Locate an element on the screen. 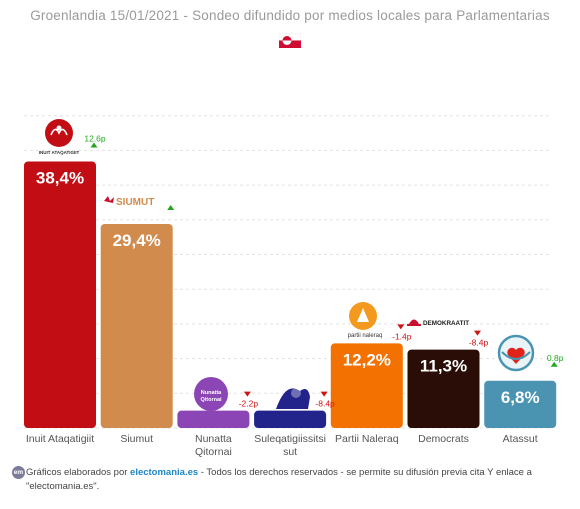 The width and height of the screenshot is (580, 509). demokraatit-logo-icon: DEMOKRAATIT is located at coordinates (438, 323).